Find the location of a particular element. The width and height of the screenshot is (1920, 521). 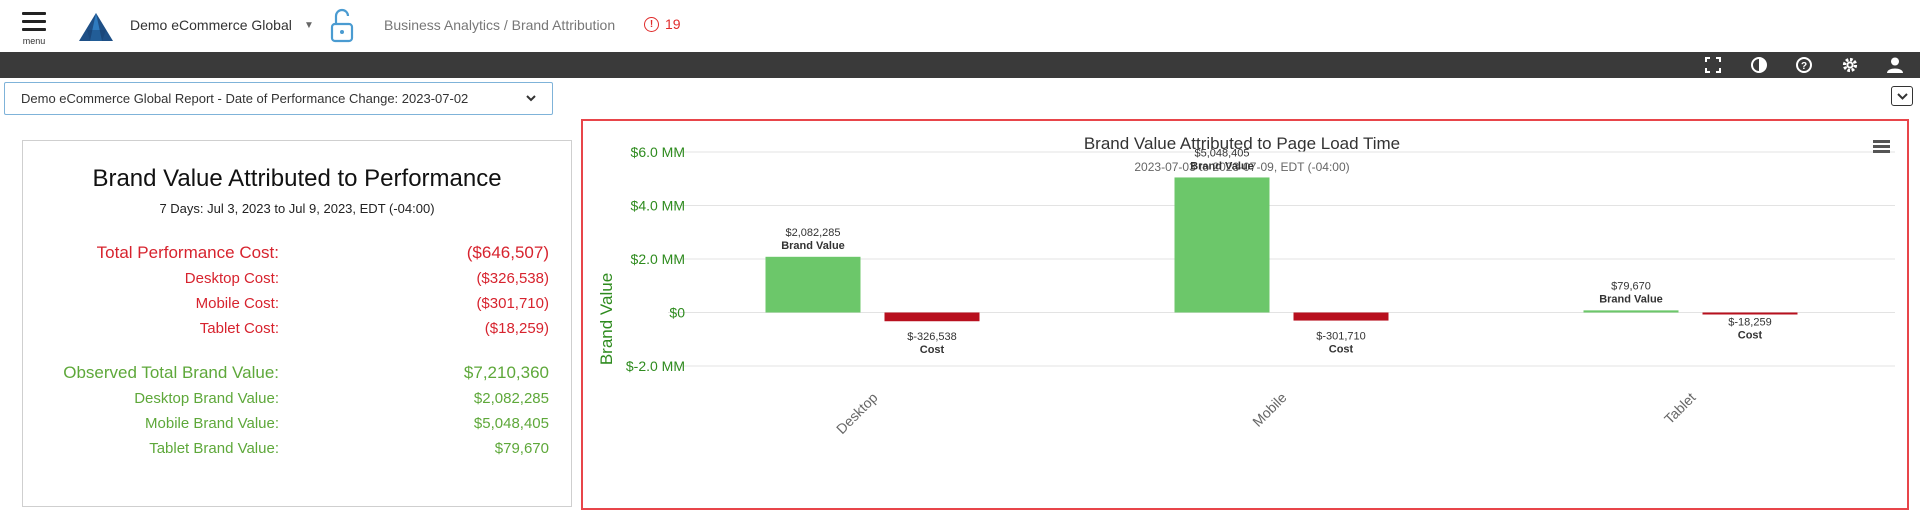

company-logo-icon is located at coordinates (96, 27).